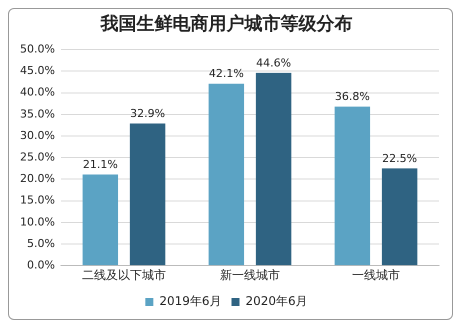 The height and width of the screenshot is (328, 461). What do you see at coordinates (40, 265) in the screenshot?
I see `y-tick-label: 0.0%` at bounding box center [40, 265].